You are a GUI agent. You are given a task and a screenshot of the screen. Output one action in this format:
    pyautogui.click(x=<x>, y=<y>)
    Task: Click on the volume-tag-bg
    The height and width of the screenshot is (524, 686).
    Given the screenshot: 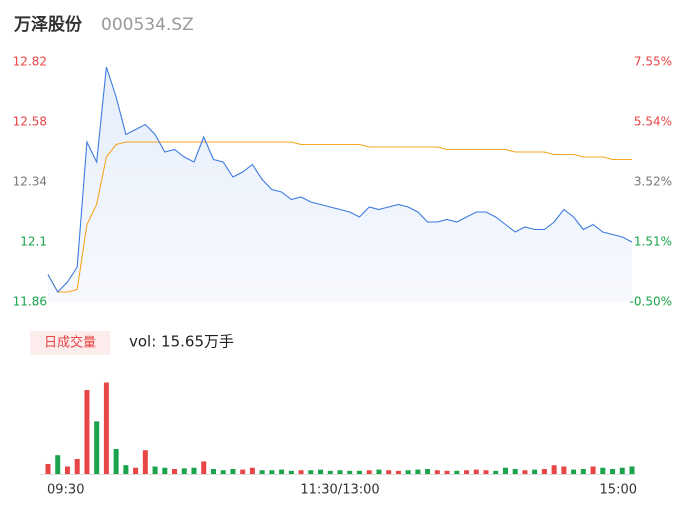 What is the action you would take?
    pyautogui.click(x=70, y=343)
    